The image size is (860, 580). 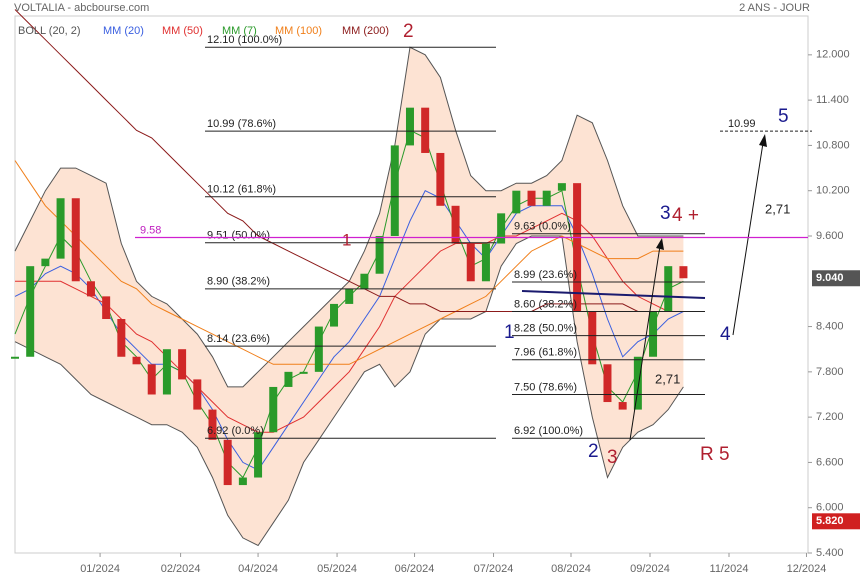 What do you see at coordinates (830, 508) in the screenshot?
I see `y-tick-label: 6.000` at bounding box center [830, 508].